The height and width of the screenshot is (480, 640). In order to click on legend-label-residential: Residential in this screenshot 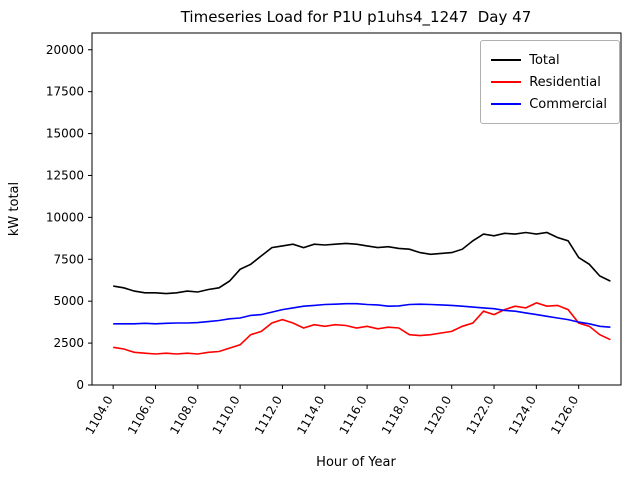, I will do `click(565, 82)`.